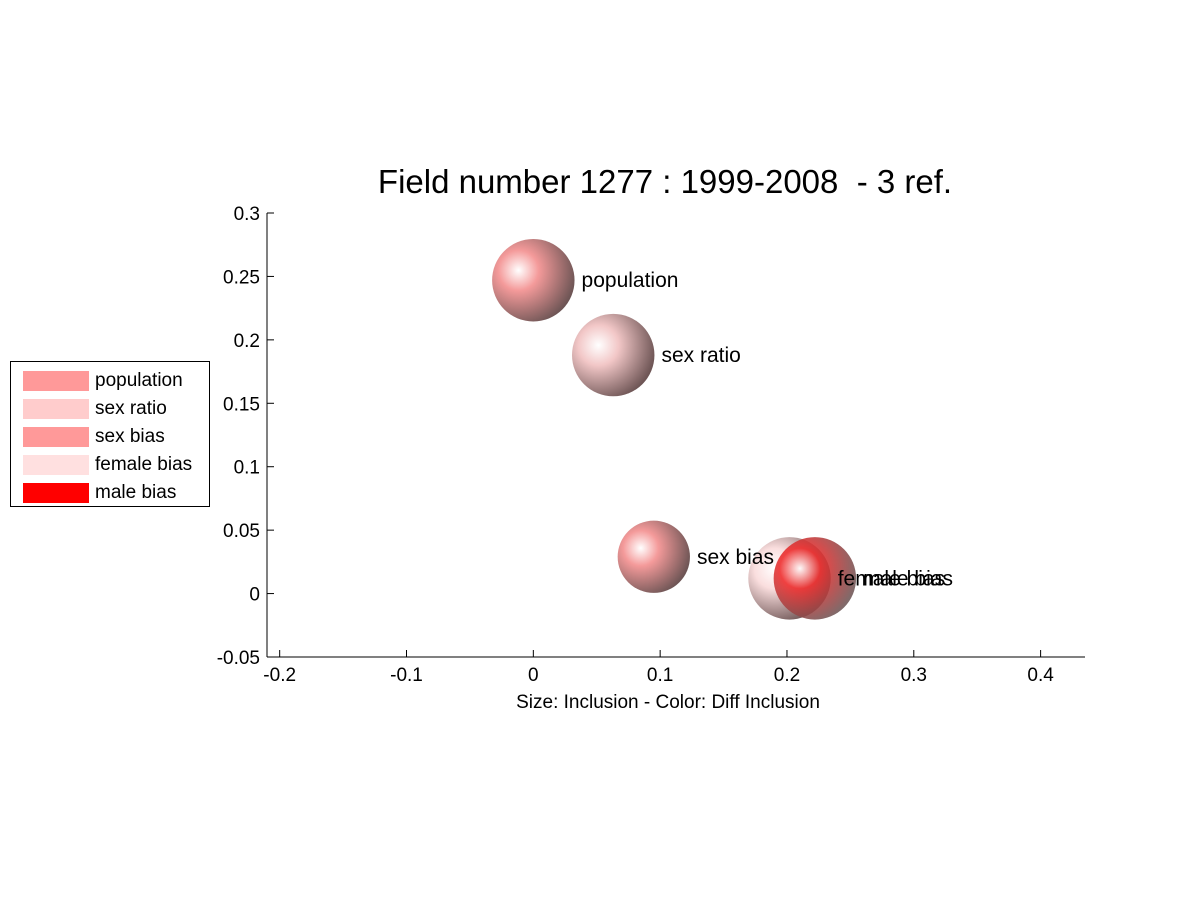 This screenshot has height=900, width=1200. Describe the element at coordinates (130, 436) in the screenshot. I see `legend-label: sex bias` at that location.